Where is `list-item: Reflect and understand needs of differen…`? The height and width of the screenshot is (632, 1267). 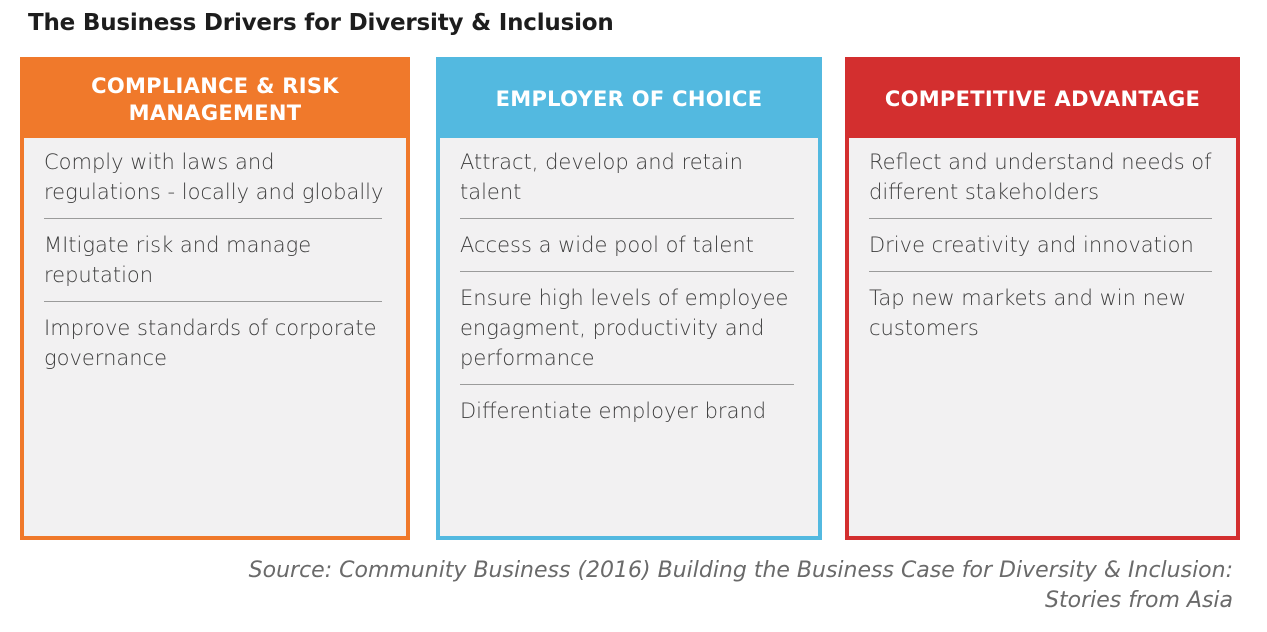 list-item: Reflect and understand needs of differen… is located at coordinates (1040, 177).